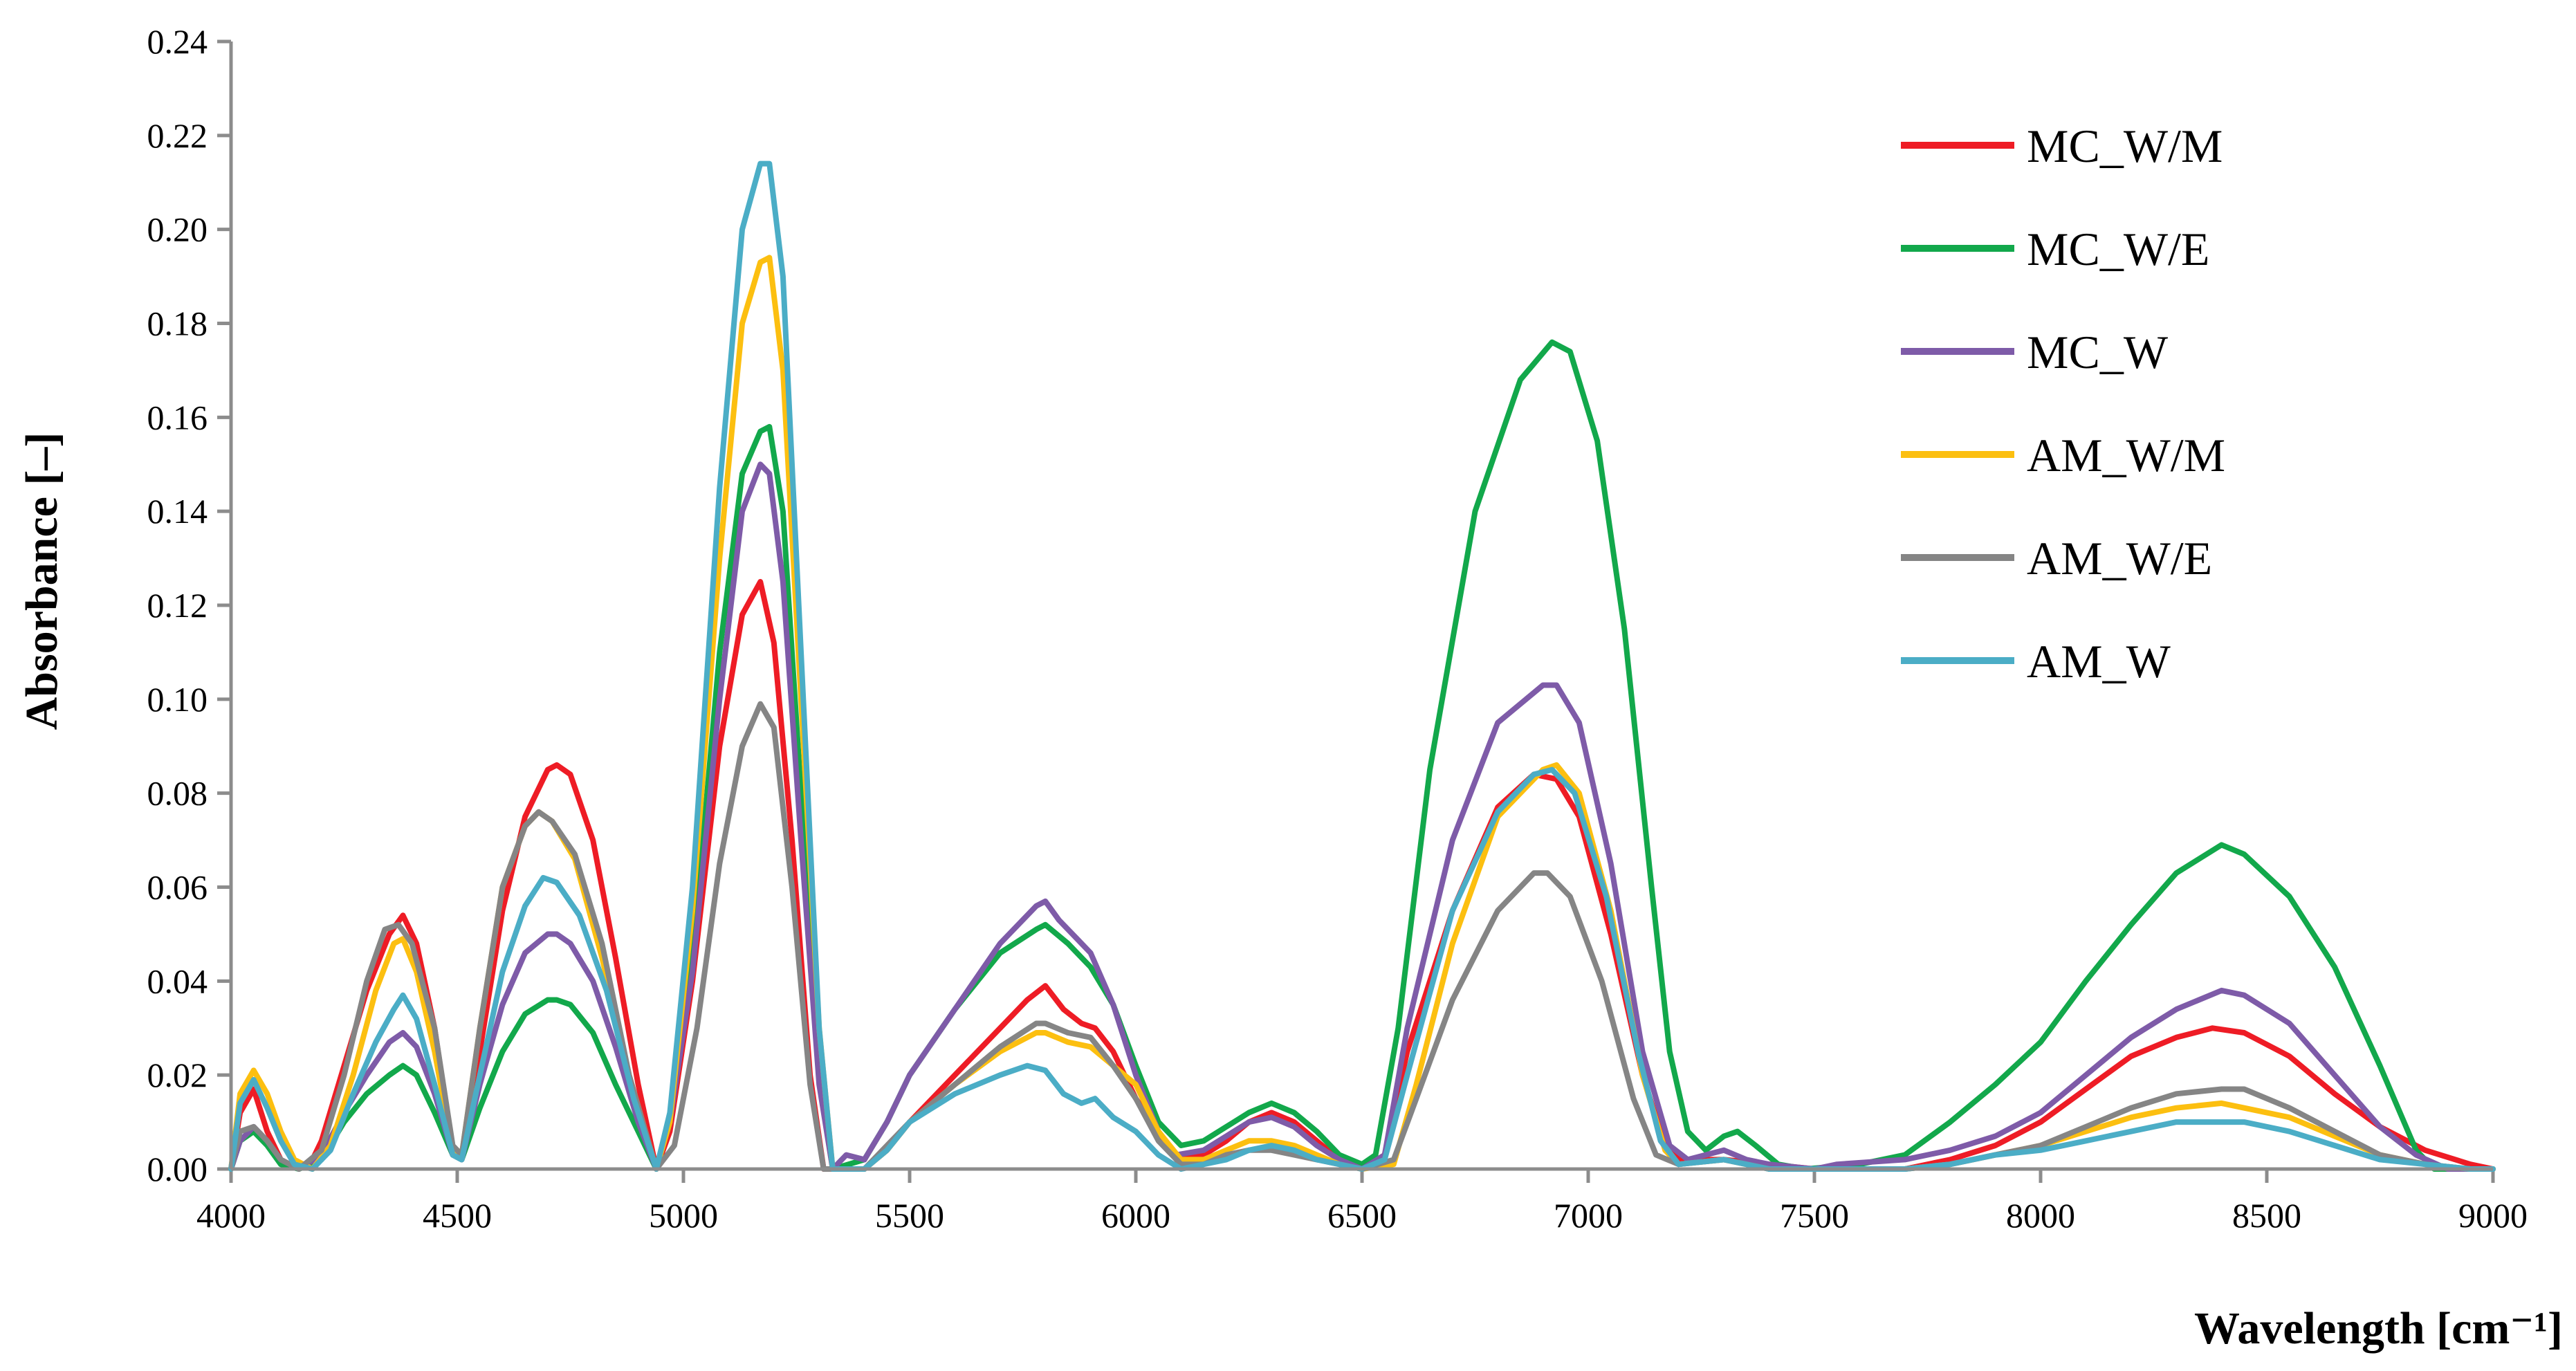 The width and height of the screenshot is (2576, 1371). Describe the element at coordinates (177, 324) in the screenshot. I see `y-tick-label: 0.18` at that location.